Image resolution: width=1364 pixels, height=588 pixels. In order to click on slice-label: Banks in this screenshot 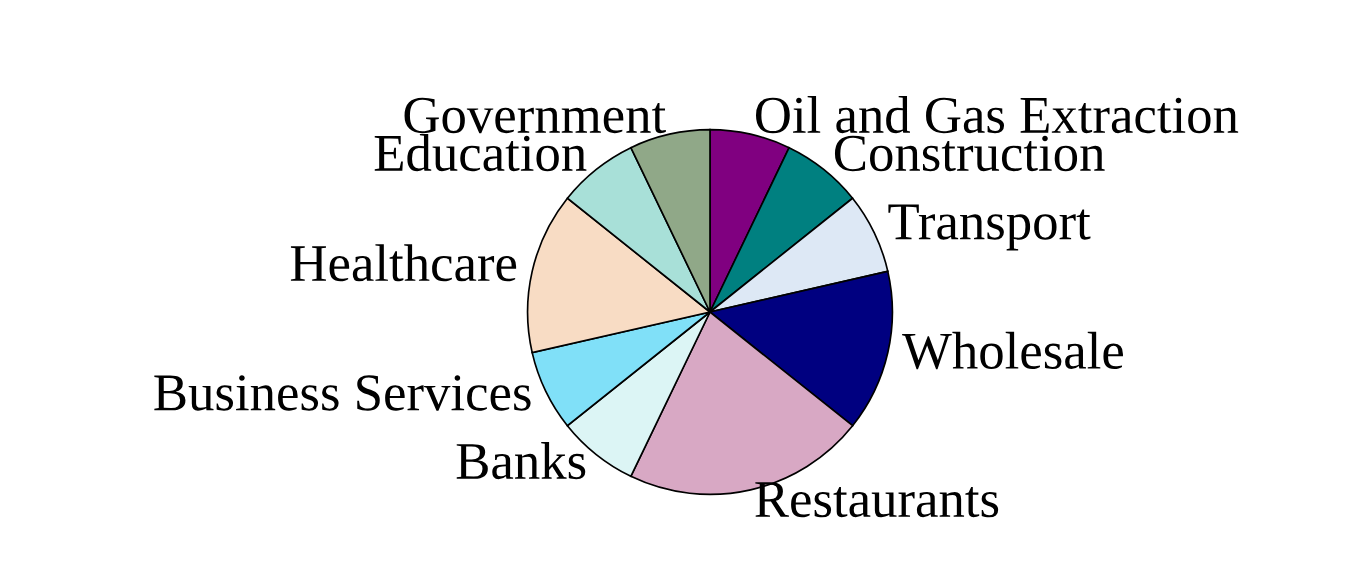, I will do `click(521, 461)`.